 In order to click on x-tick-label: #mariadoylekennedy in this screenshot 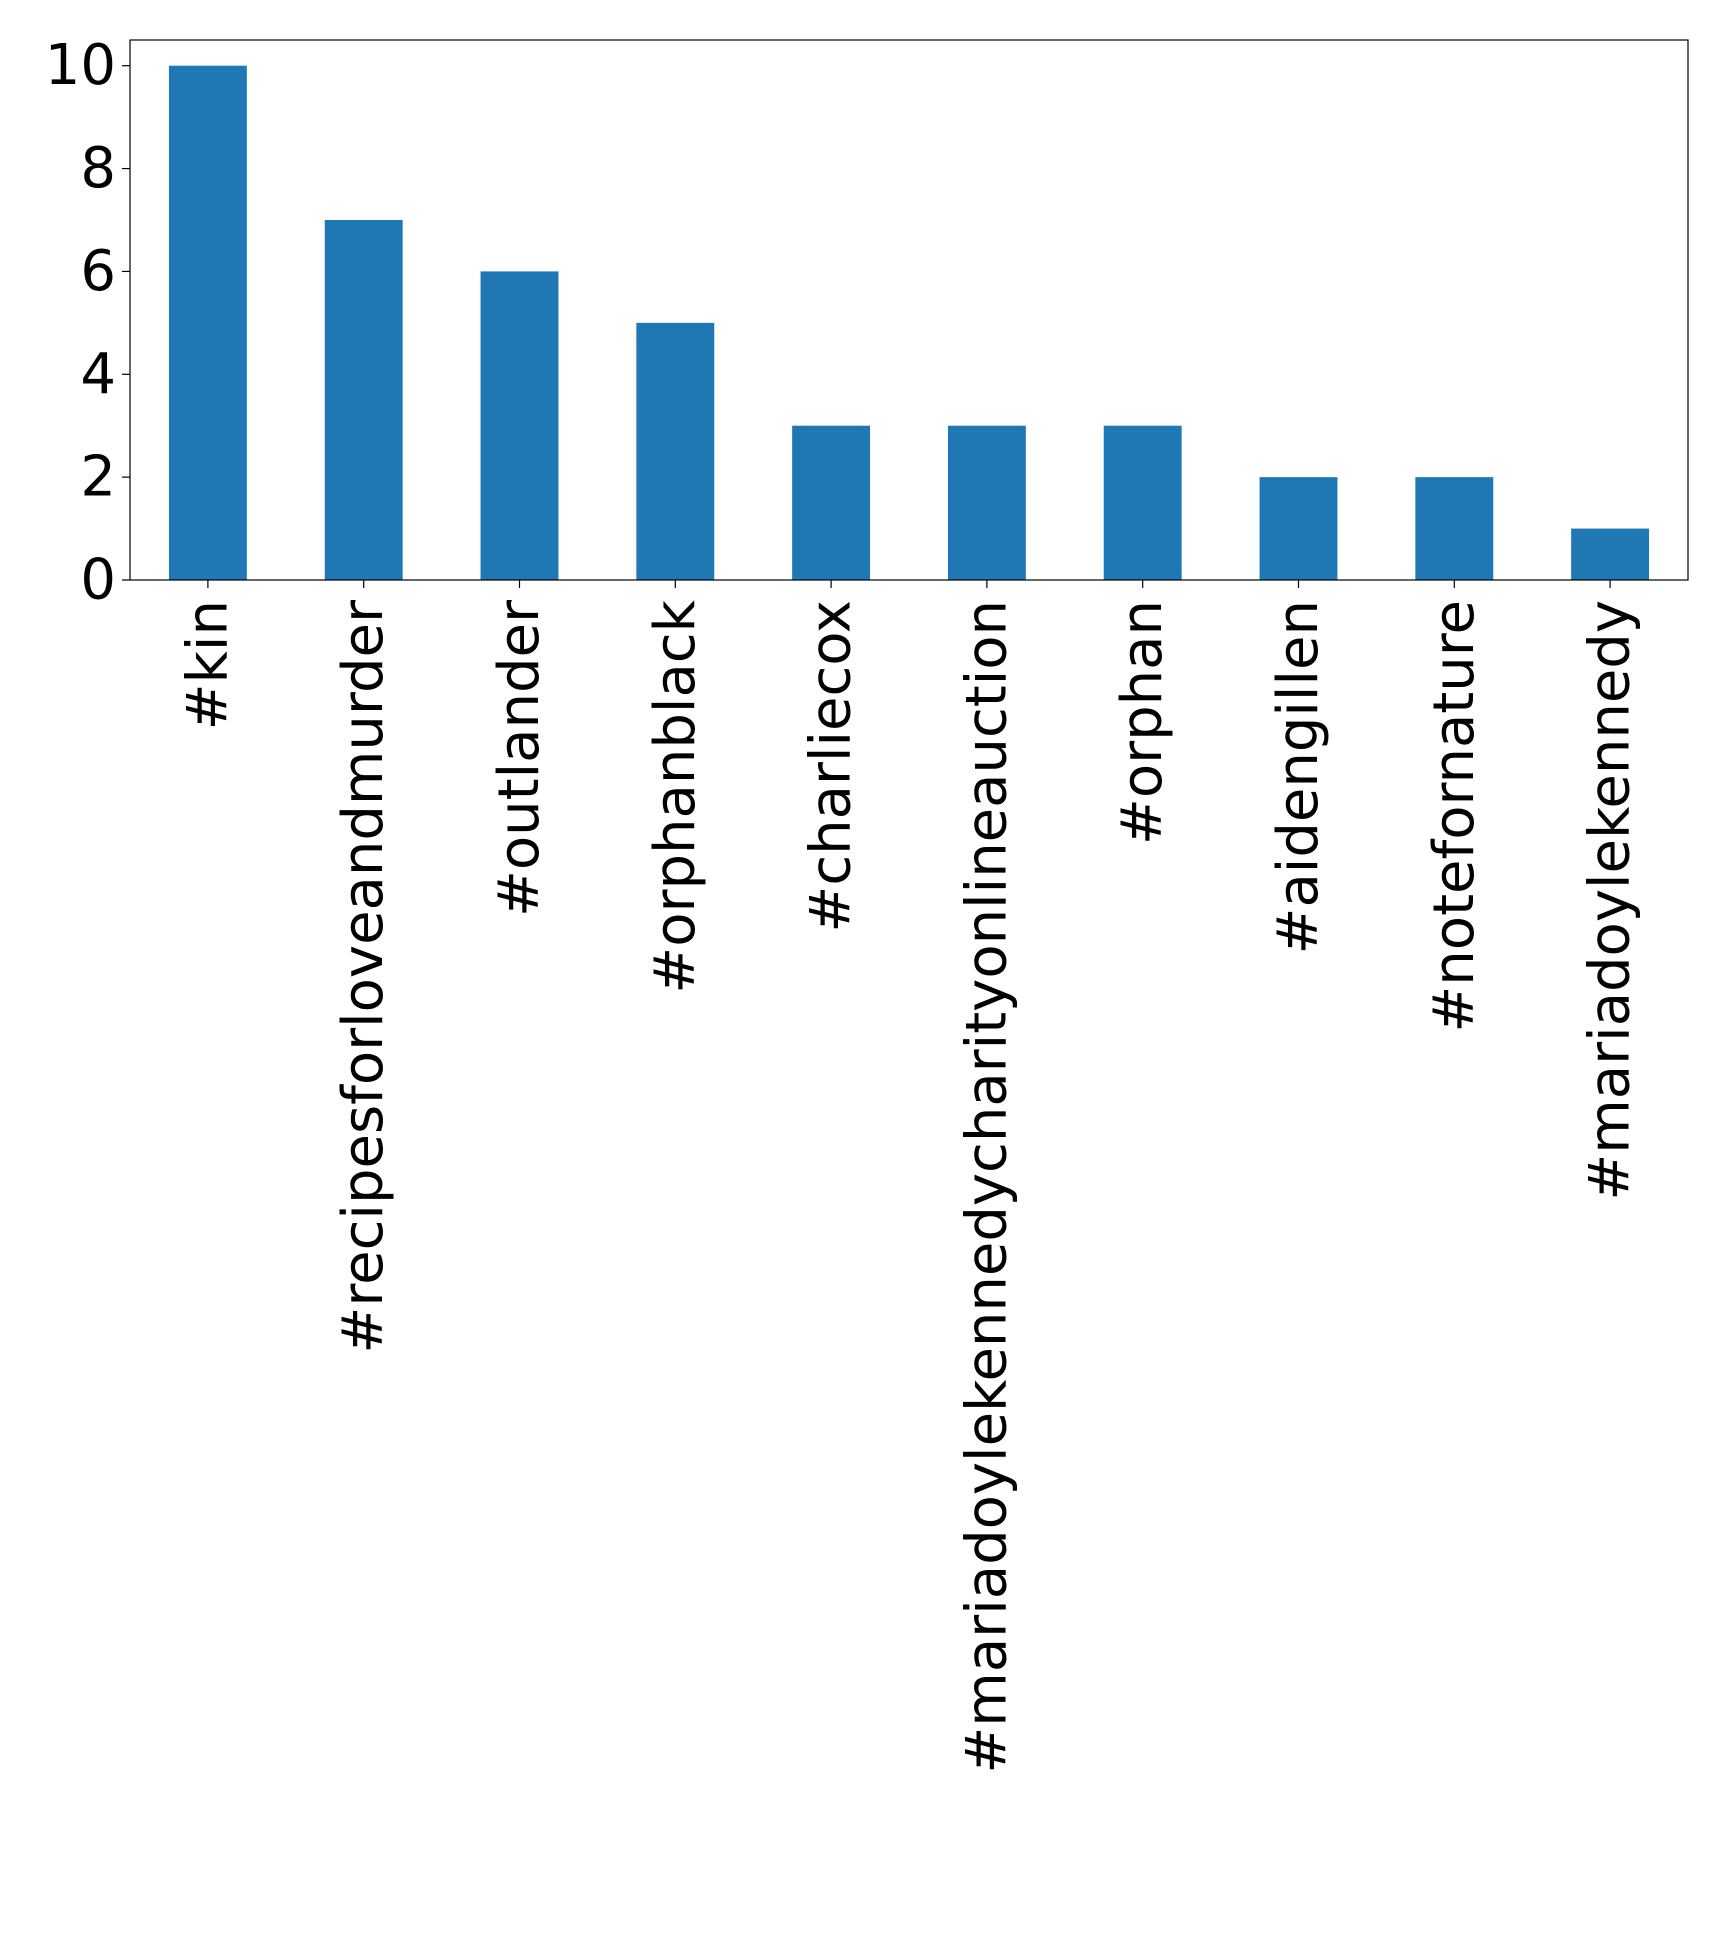, I will do `click(1610, 900)`.